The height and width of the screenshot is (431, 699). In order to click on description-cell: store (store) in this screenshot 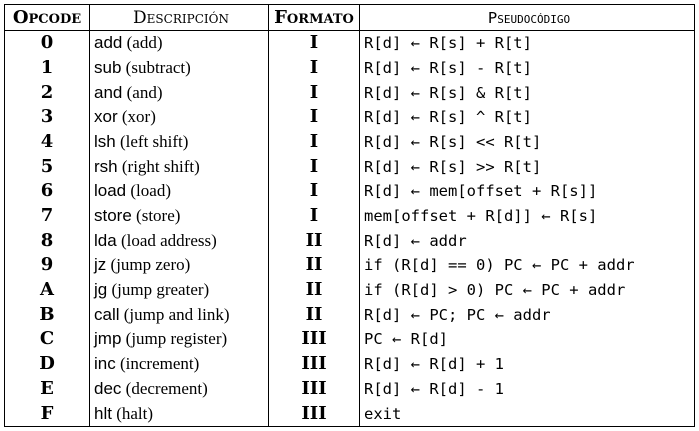, I will do `click(179, 216)`.